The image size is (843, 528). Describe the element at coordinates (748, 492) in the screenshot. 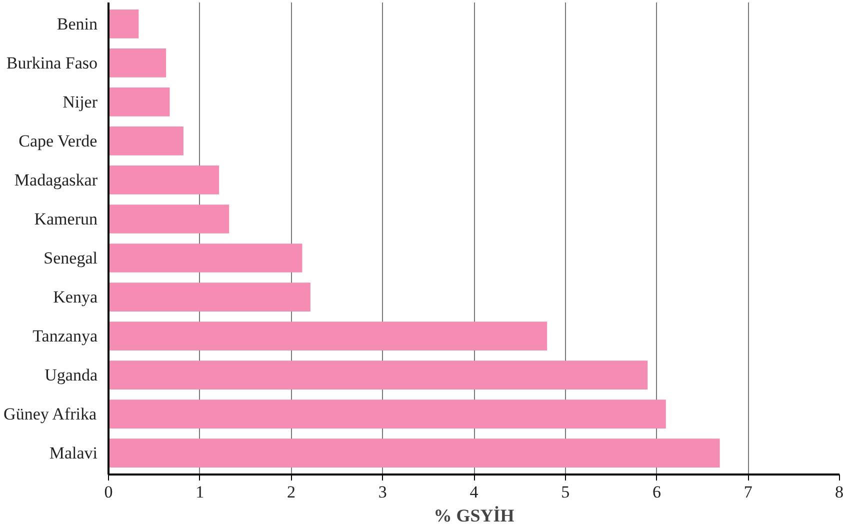

I see `x-tick-label: 7` at that location.